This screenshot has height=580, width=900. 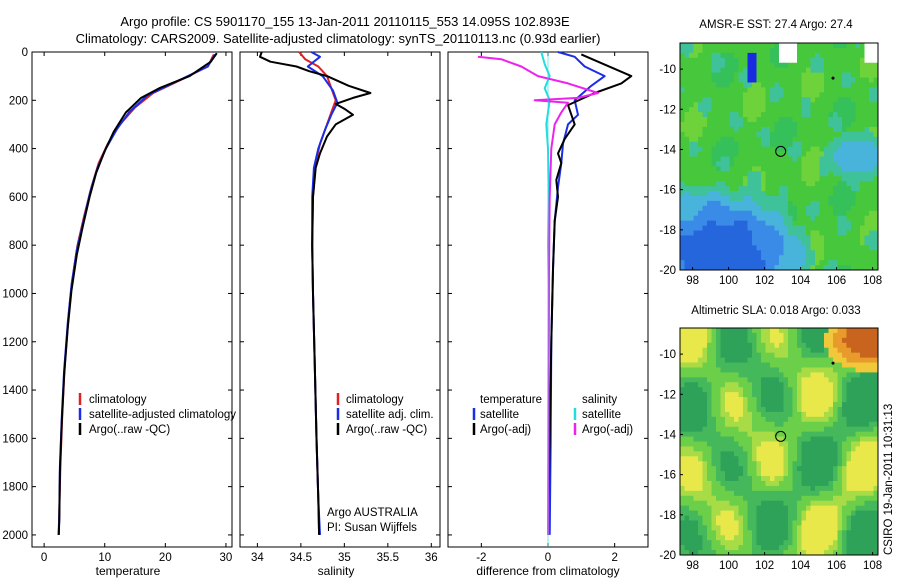 I want to click on series-line-satellite-adjusted-climatology, so click(x=136, y=294).